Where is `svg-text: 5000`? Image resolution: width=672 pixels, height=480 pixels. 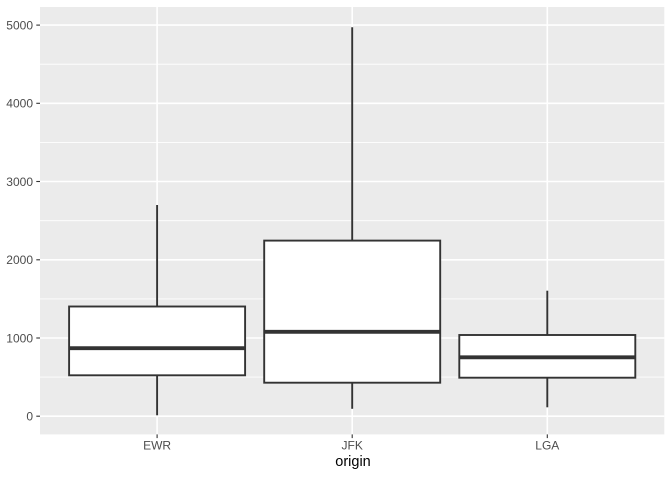 svg-text: 5000 is located at coordinates (19, 25).